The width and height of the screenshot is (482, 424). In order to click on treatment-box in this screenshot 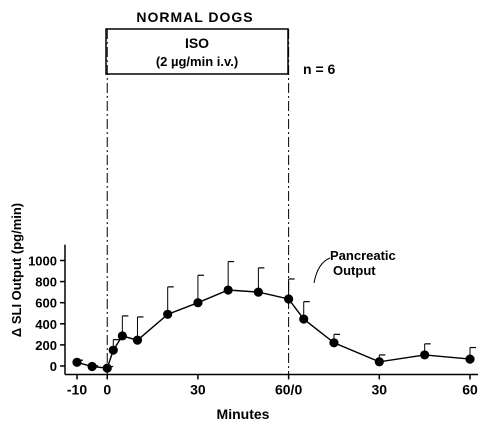, I will do `click(197, 51)`.